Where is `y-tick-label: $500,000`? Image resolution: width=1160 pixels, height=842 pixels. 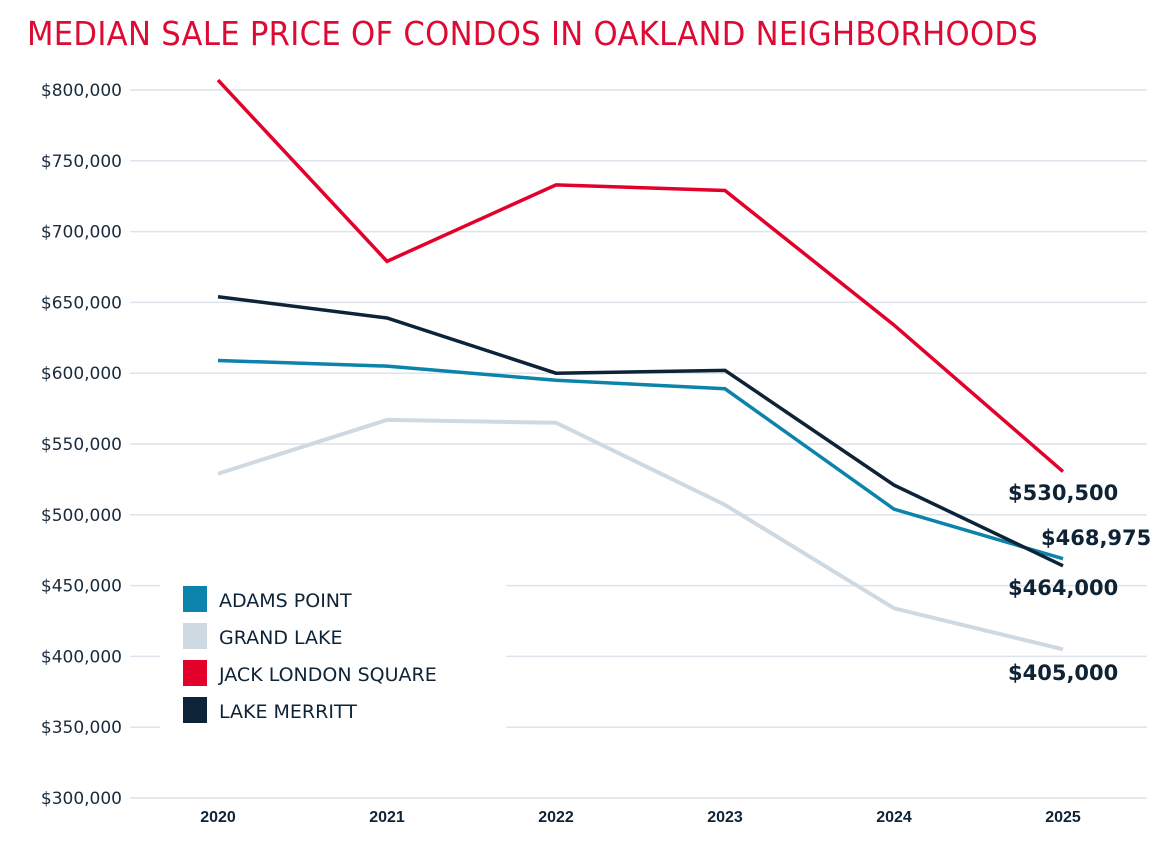
y-tick-label: $500,000 is located at coordinates (81, 516).